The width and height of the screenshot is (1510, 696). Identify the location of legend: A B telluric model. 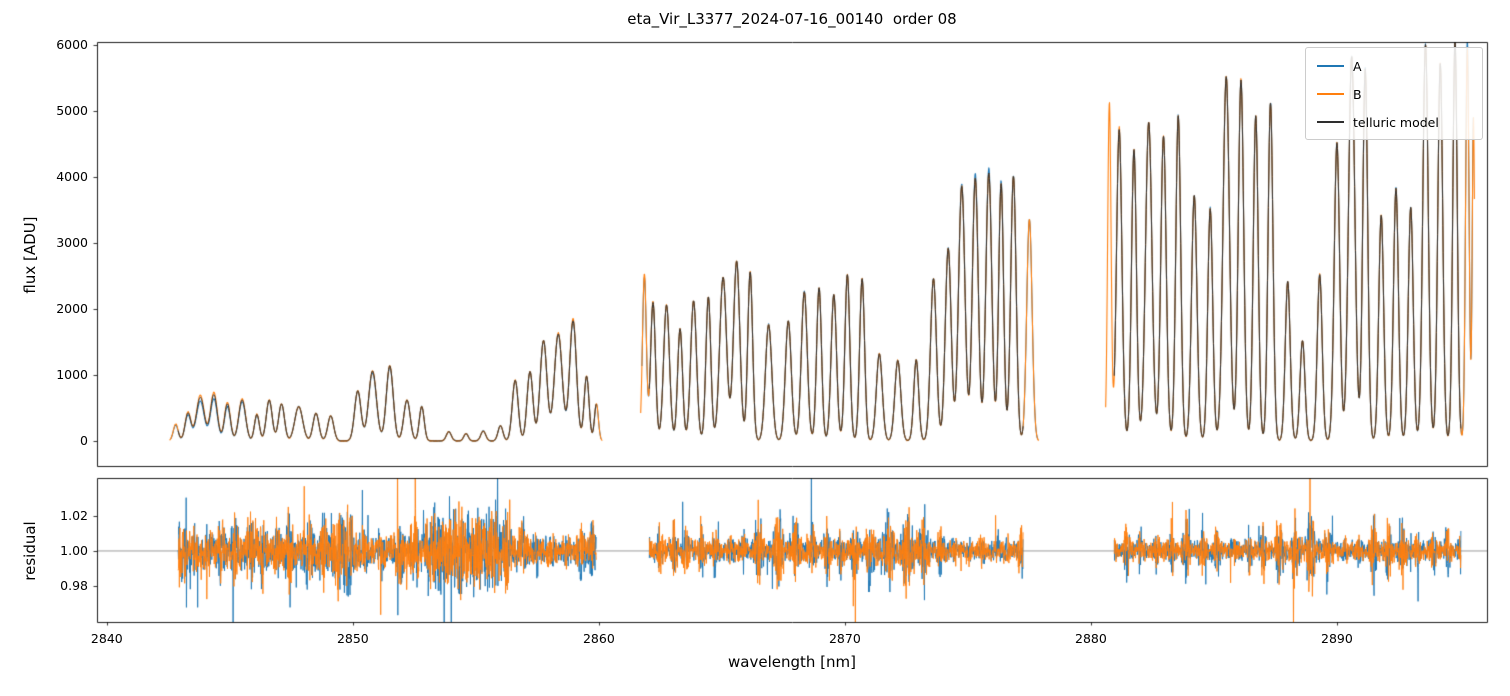
(1394, 93).